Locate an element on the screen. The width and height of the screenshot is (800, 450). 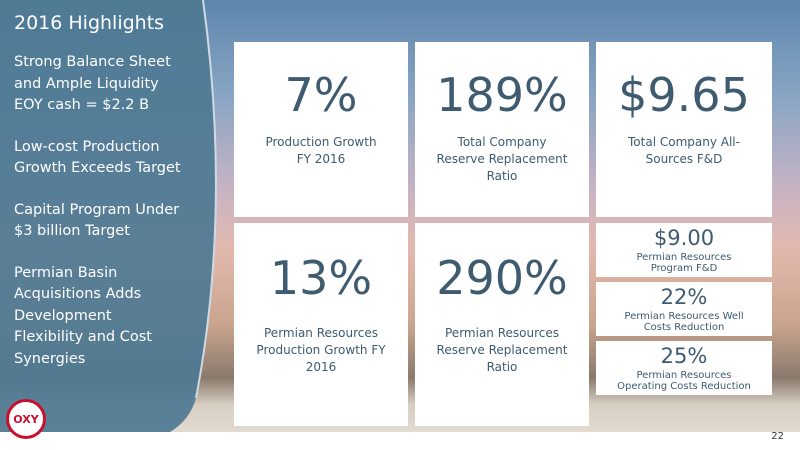
kpi-label: 2016 is located at coordinates (321, 367).